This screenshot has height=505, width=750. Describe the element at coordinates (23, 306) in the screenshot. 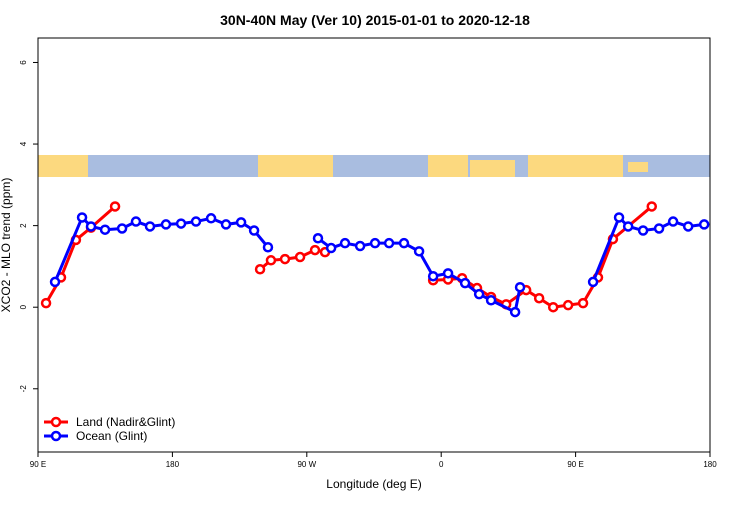

I see `y-tick-label: 0` at that location.